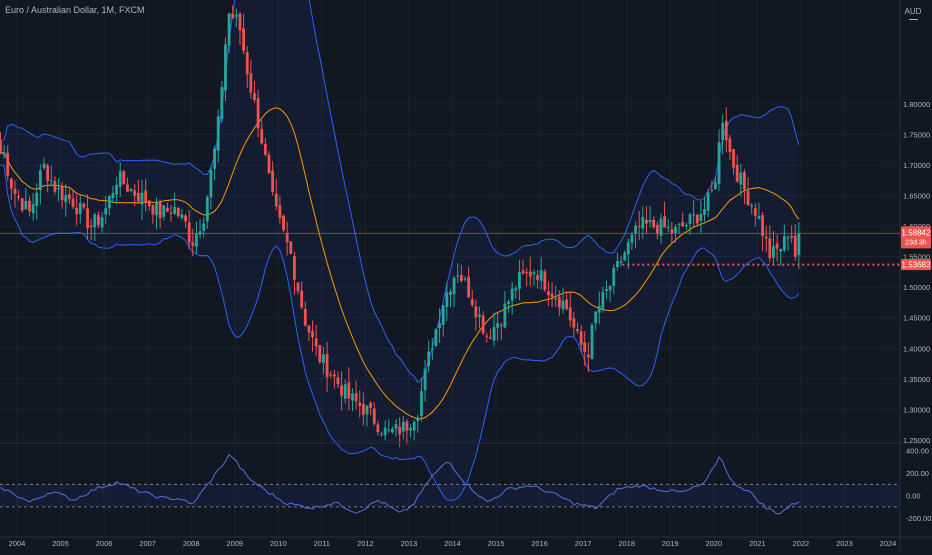 The width and height of the screenshot is (932, 555). I want to click on cci-axis: 400.00 200.00 0.00 -200.00, so click(918, 485).